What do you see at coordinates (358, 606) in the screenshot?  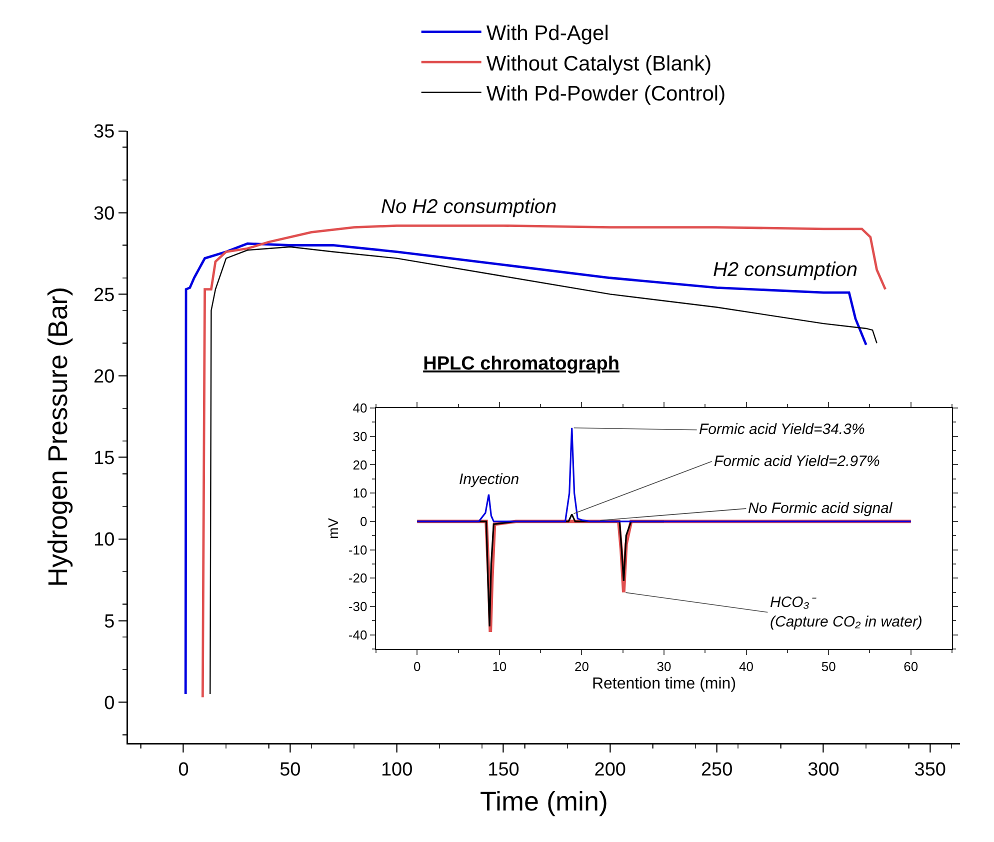 I see `y-tick-label: -30` at bounding box center [358, 606].